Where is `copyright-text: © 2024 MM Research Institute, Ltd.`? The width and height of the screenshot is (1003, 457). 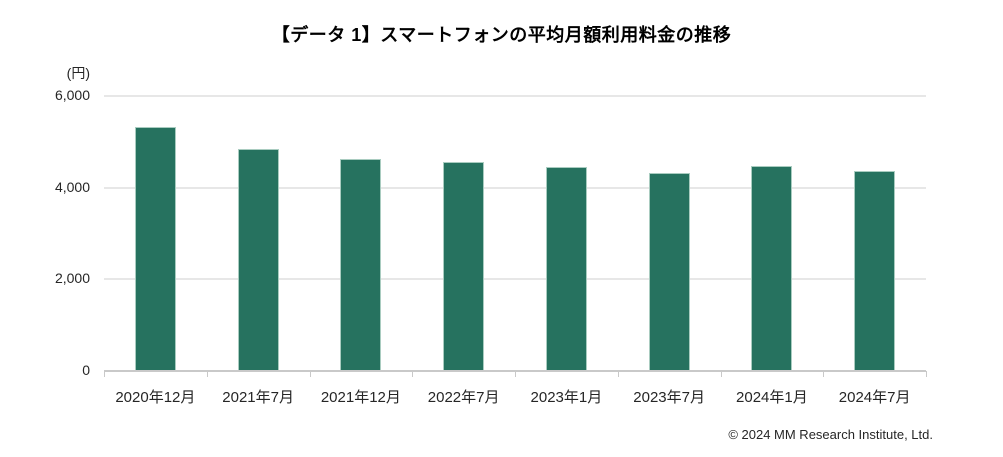 copyright-text: © 2024 MM Research Institute, Ltd. is located at coordinates (830, 434).